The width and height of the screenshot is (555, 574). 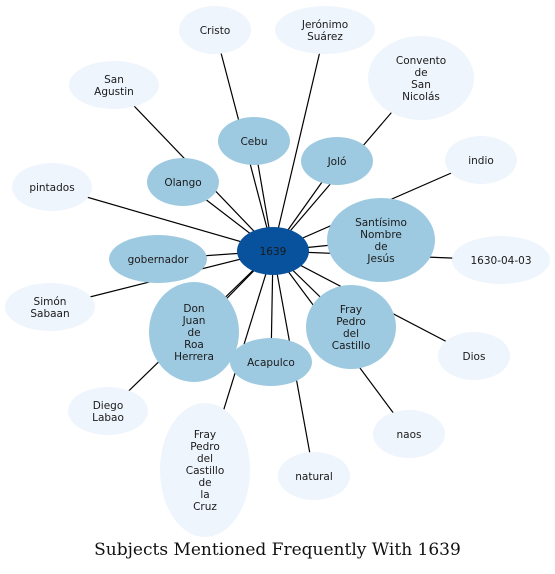 I want to click on node-ellipse-convento, so click(x=421, y=78).